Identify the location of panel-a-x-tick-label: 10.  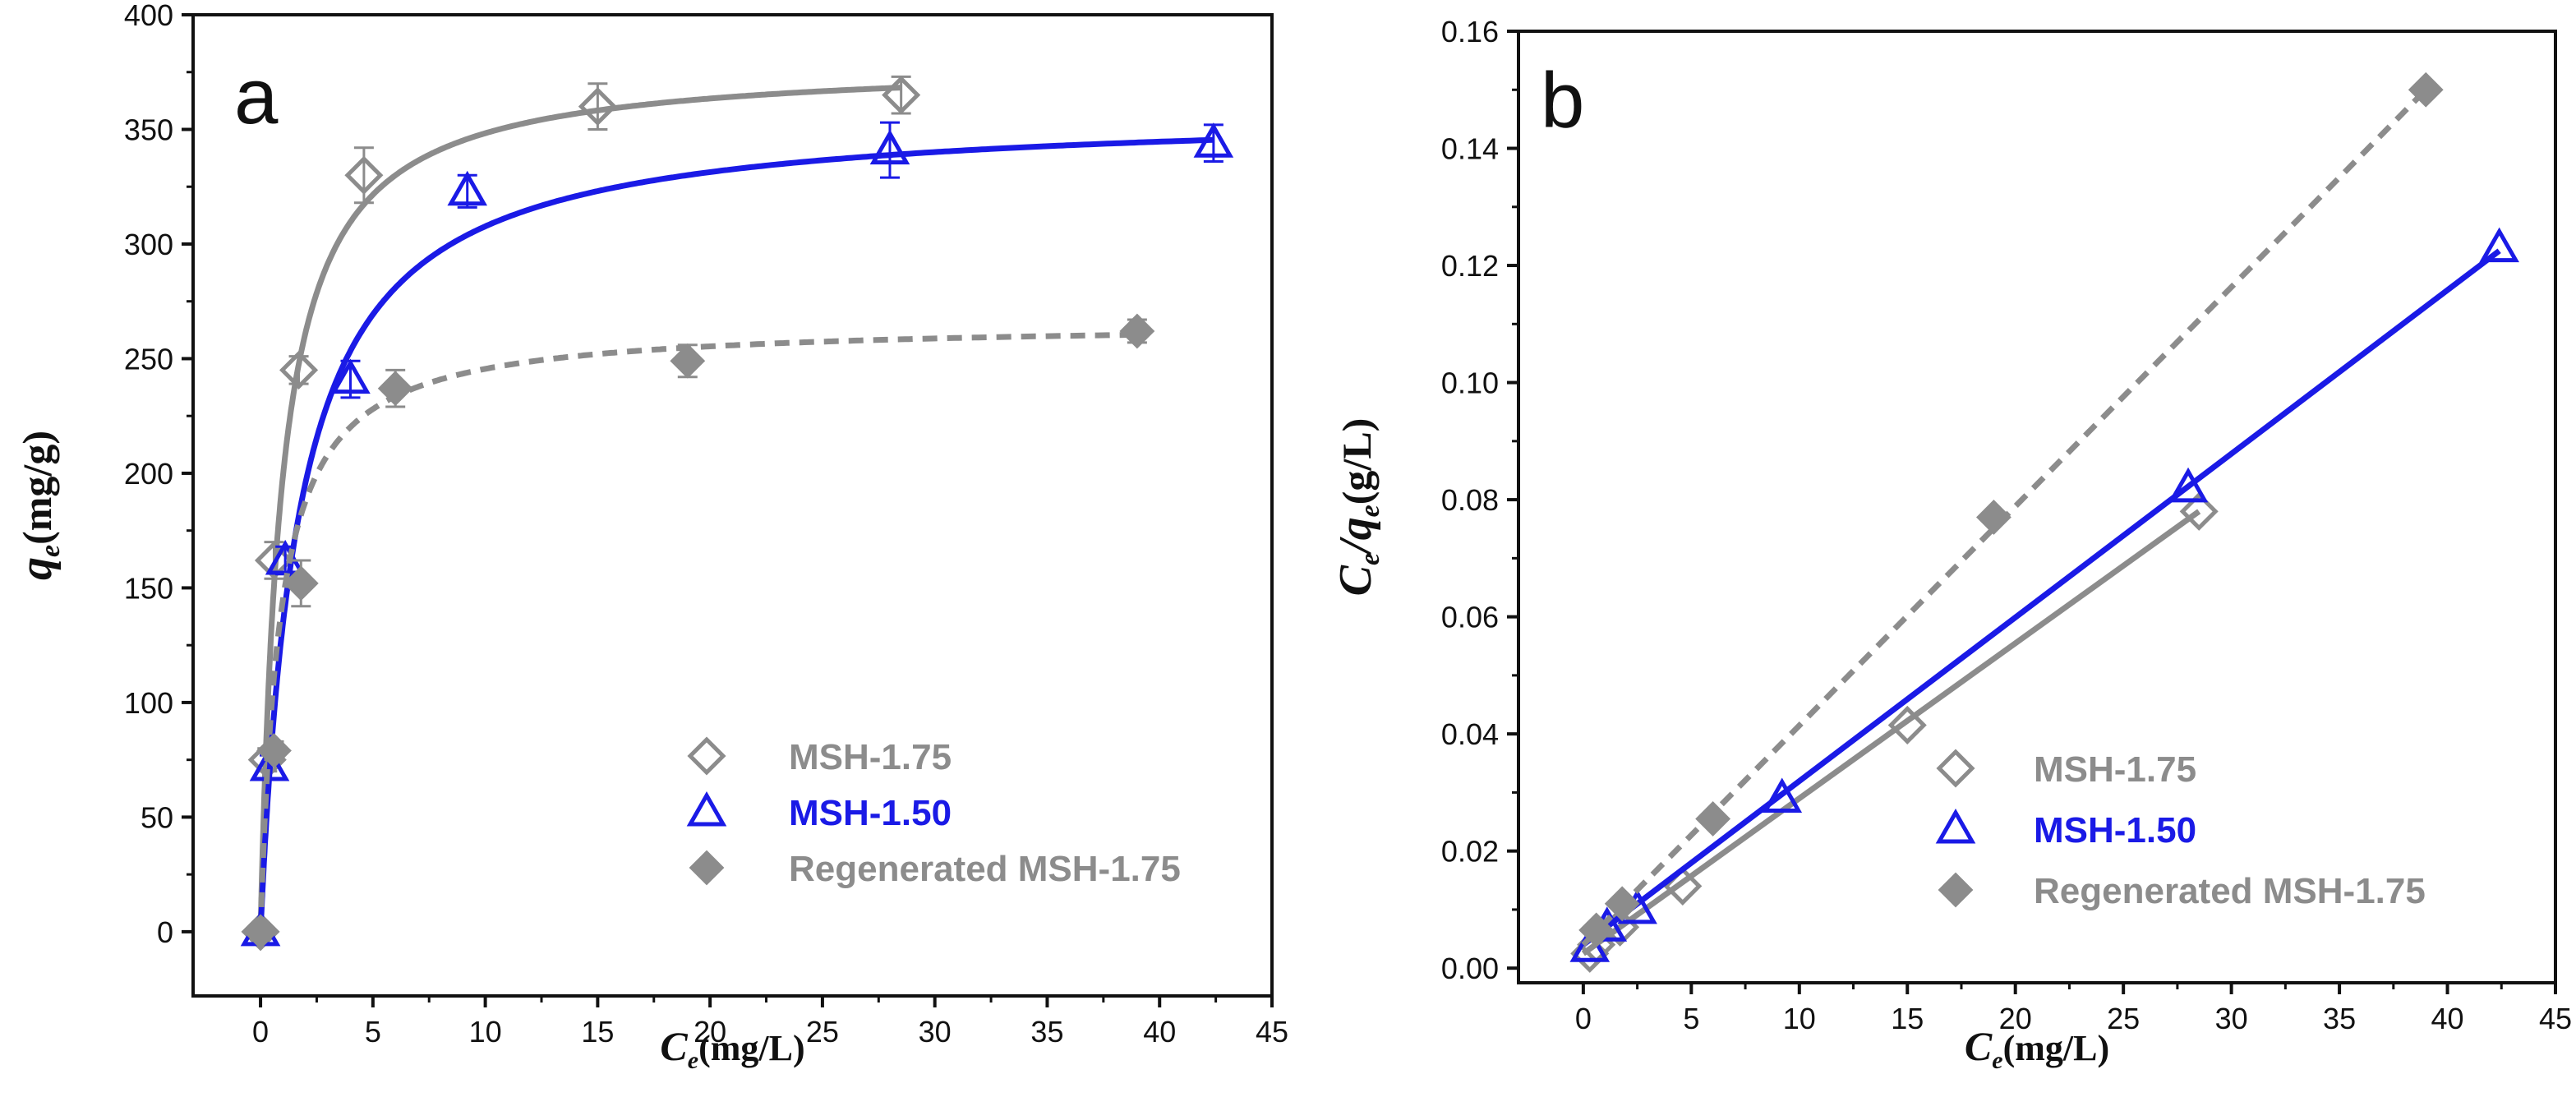
(485, 1032).